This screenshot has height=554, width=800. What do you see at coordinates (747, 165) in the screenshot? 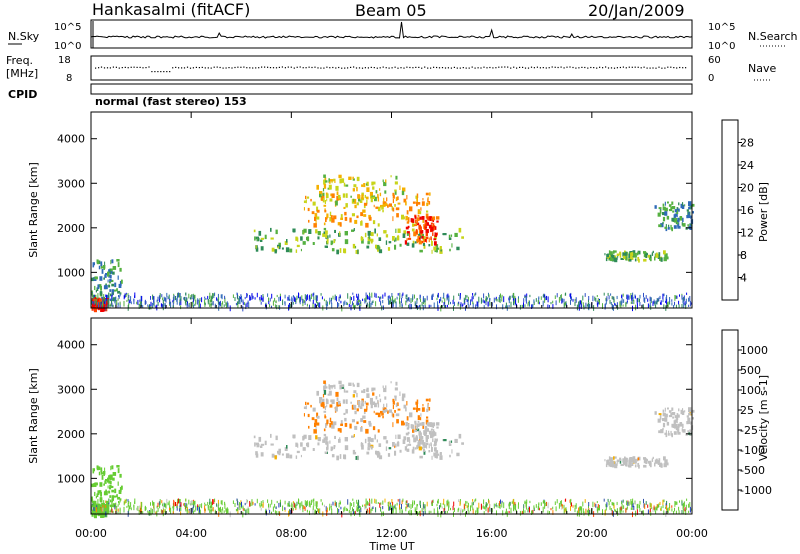
I see `colorbar-tick-label: 24` at bounding box center [747, 165].